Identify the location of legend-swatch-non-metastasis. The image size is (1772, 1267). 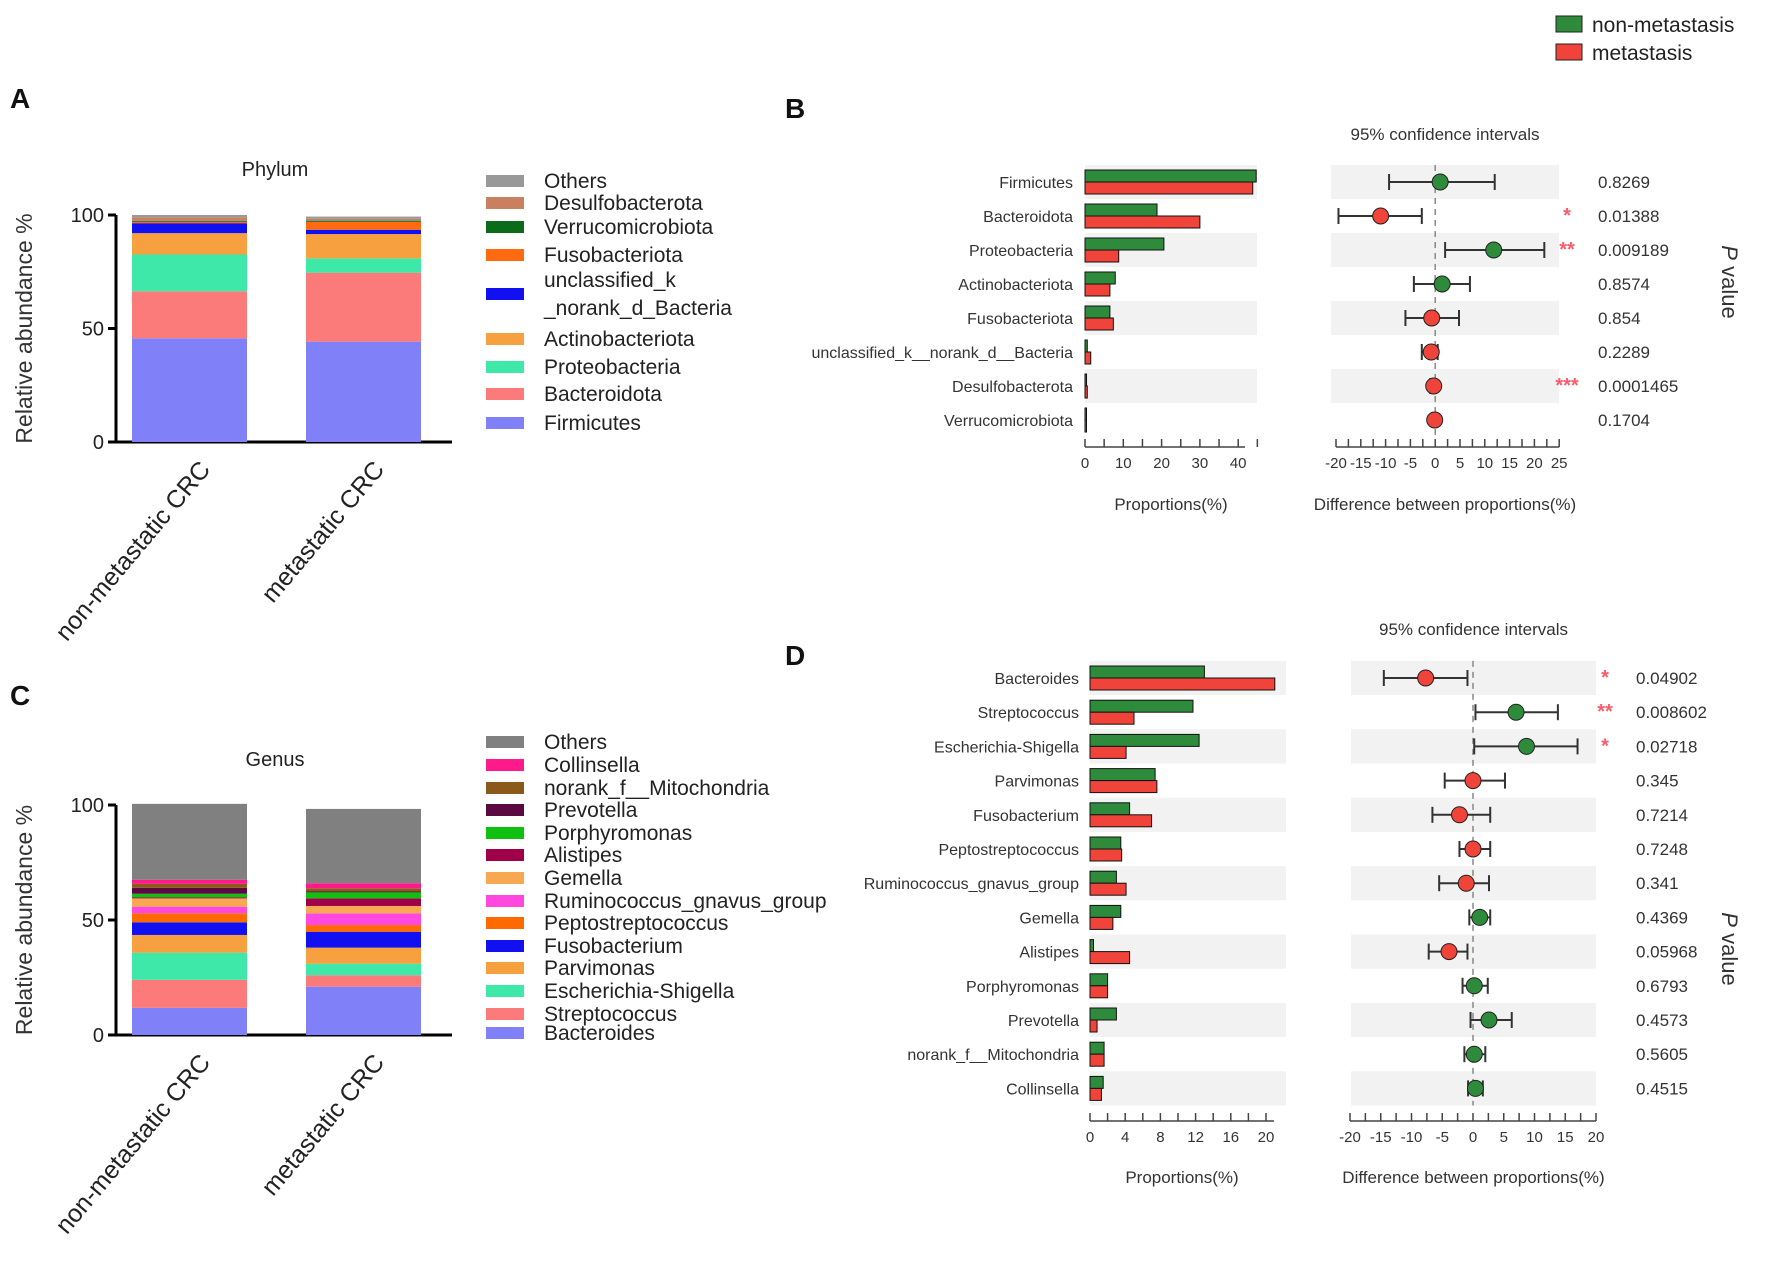
(1569, 24).